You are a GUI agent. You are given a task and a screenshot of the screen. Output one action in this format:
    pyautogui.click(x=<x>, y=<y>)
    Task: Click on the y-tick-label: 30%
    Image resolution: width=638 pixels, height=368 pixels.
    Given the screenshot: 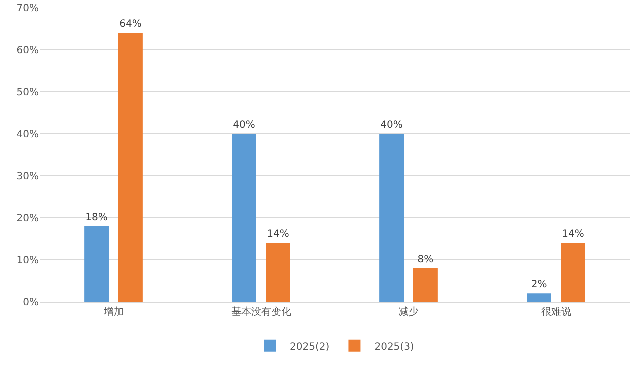 What is the action you would take?
    pyautogui.click(x=27, y=177)
    